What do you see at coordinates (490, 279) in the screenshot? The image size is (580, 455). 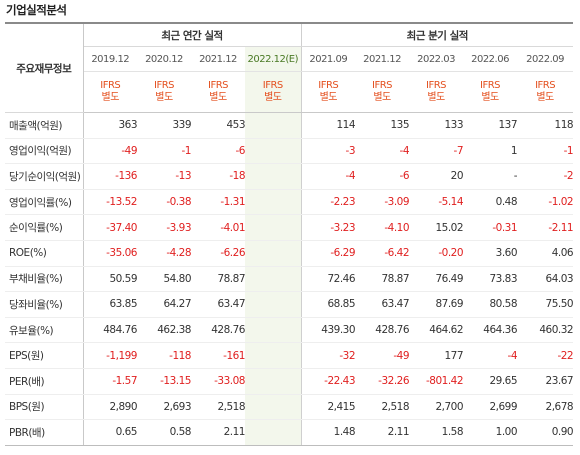 I see `table-cell: 73.83` at bounding box center [490, 279].